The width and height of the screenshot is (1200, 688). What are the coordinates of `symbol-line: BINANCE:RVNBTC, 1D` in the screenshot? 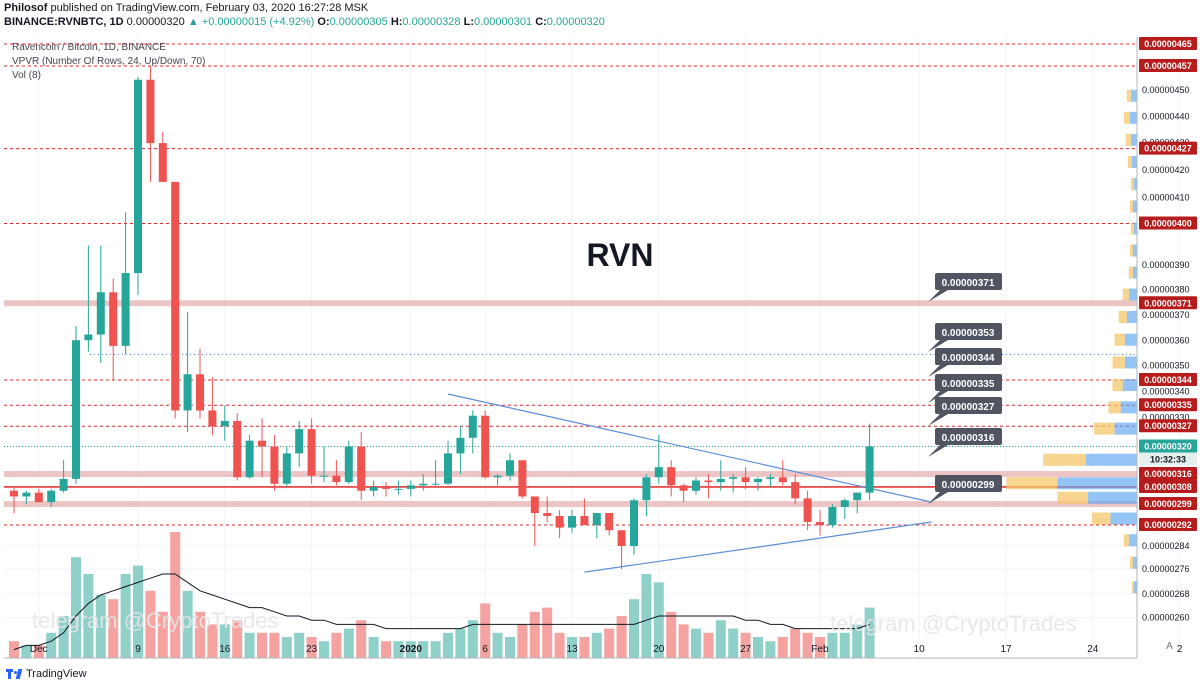 It's located at (64, 22).